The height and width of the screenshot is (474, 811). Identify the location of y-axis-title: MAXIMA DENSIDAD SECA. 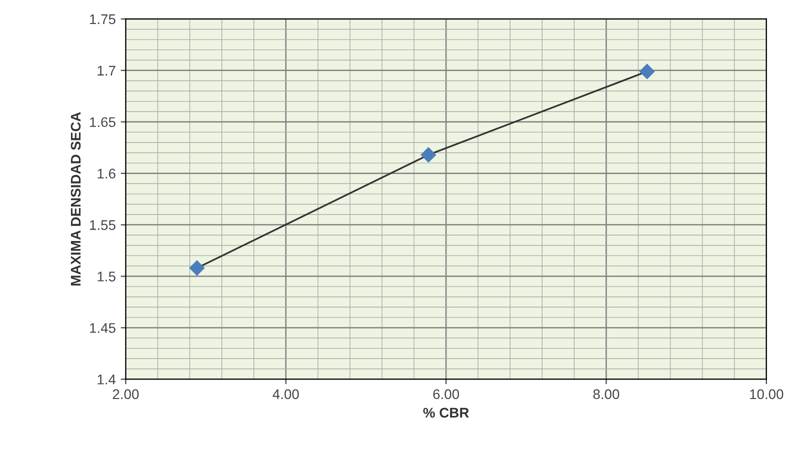
(75, 199).